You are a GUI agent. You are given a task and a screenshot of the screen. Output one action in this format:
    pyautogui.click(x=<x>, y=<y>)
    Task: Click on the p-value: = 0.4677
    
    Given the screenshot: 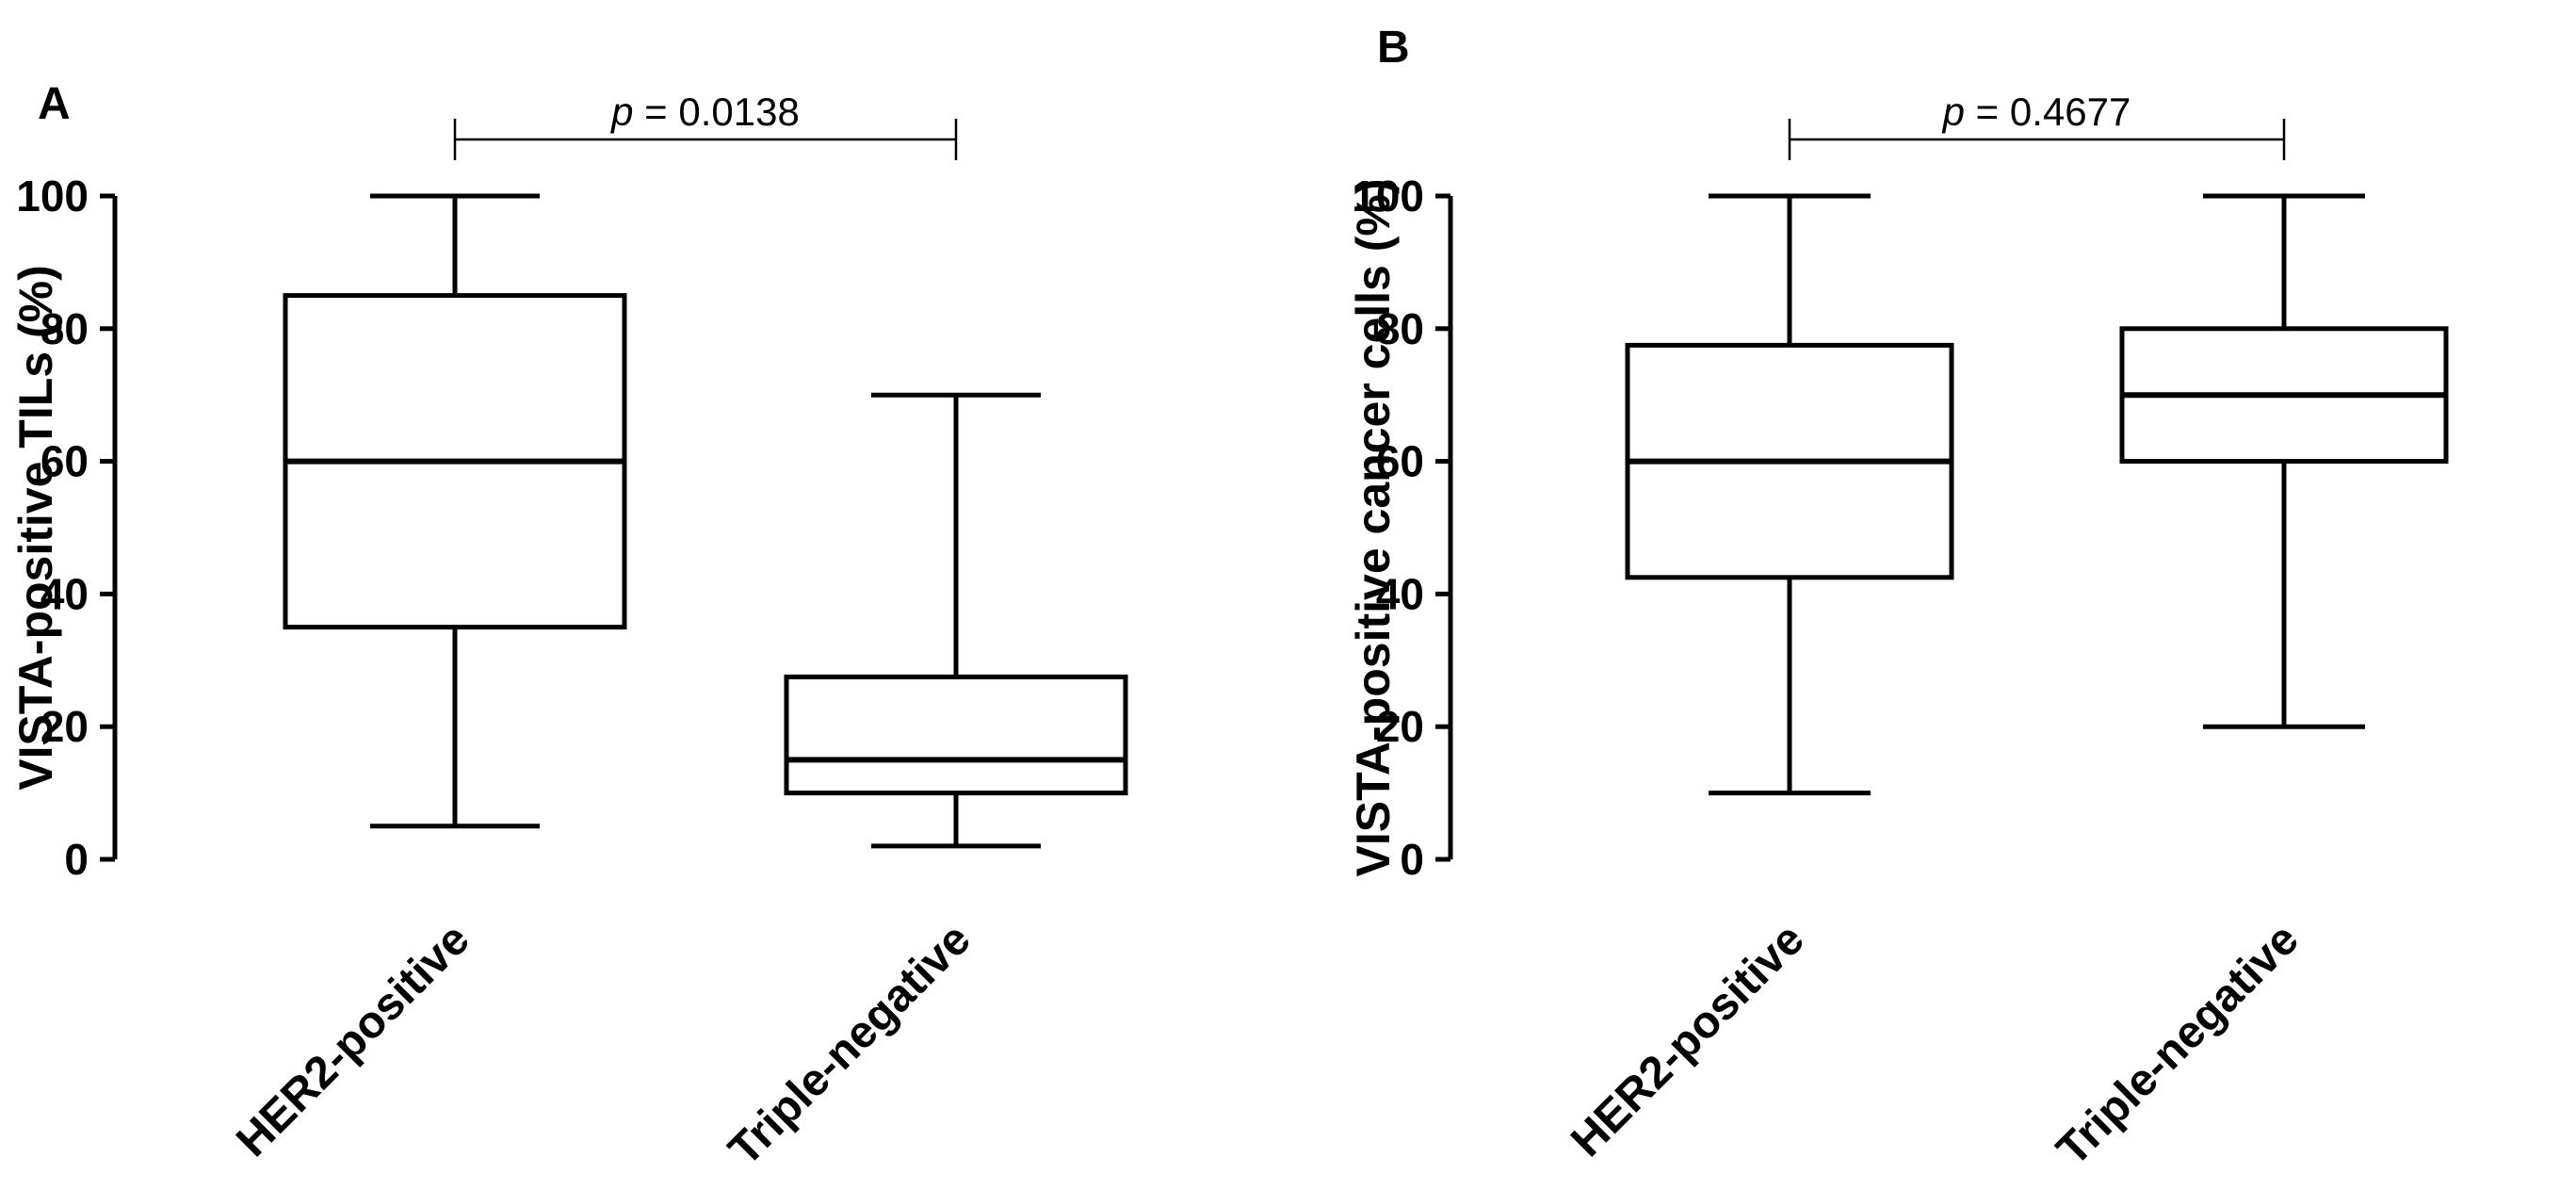 What is the action you would take?
    pyautogui.click(x=2047, y=112)
    